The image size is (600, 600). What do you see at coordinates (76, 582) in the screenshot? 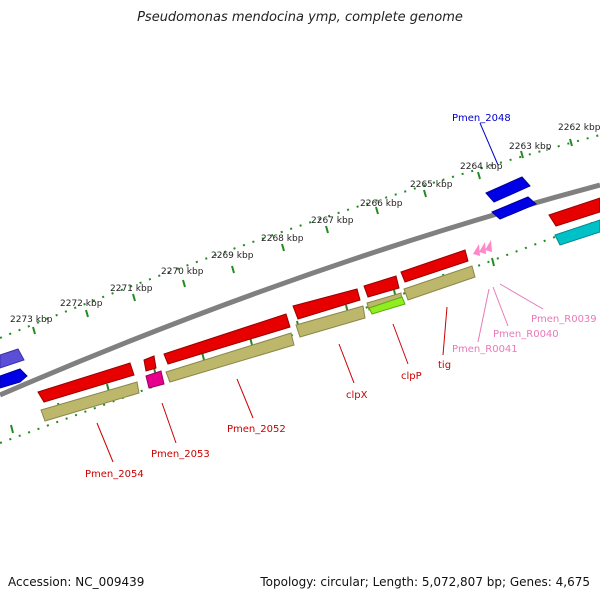
I see `accession-text: Accession: NC_009439` at bounding box center [76, 582].